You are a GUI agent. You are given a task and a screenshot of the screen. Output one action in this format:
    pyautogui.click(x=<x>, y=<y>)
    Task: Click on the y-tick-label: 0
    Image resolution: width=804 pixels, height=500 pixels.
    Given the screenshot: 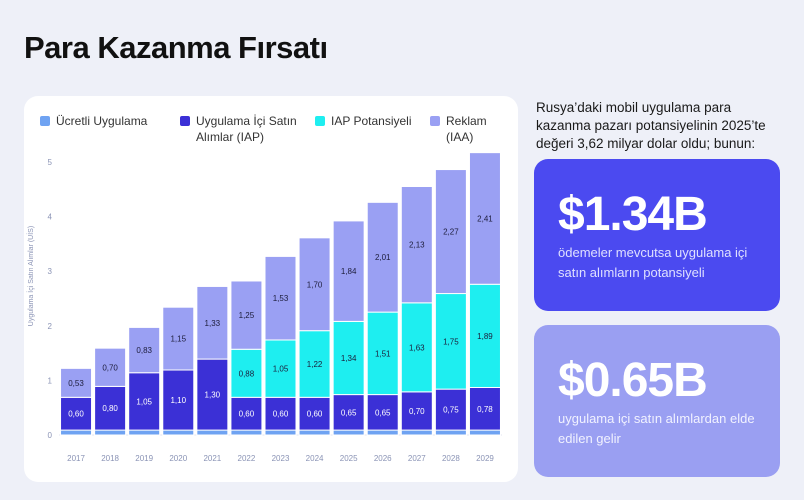 What is the action you would take?
    pyautogui.click(x=50, y=435)
    